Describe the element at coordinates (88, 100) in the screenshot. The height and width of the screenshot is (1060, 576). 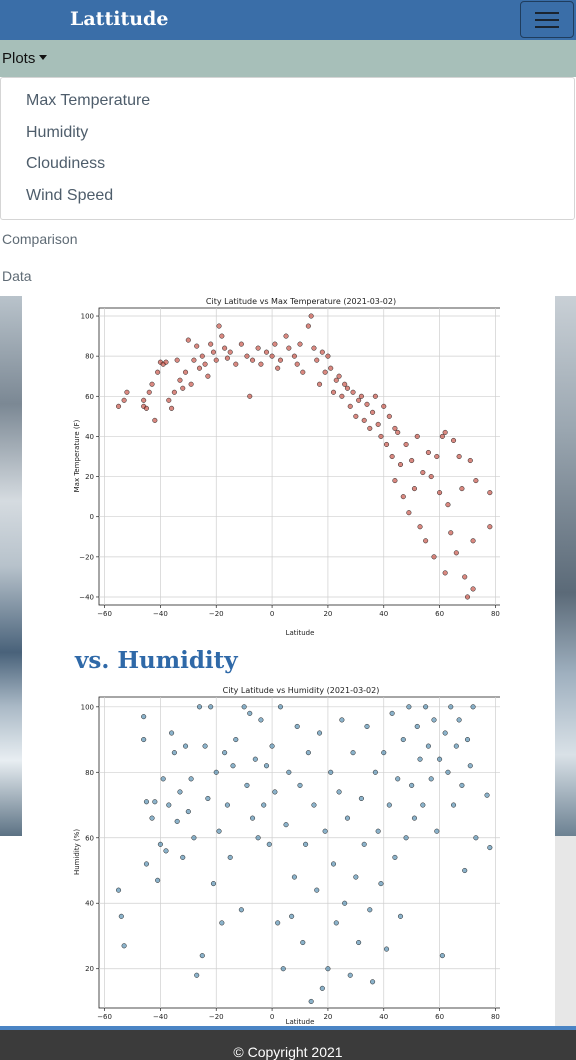
I see `dropdown-item-max-temperature: Max Temperature` at that location.